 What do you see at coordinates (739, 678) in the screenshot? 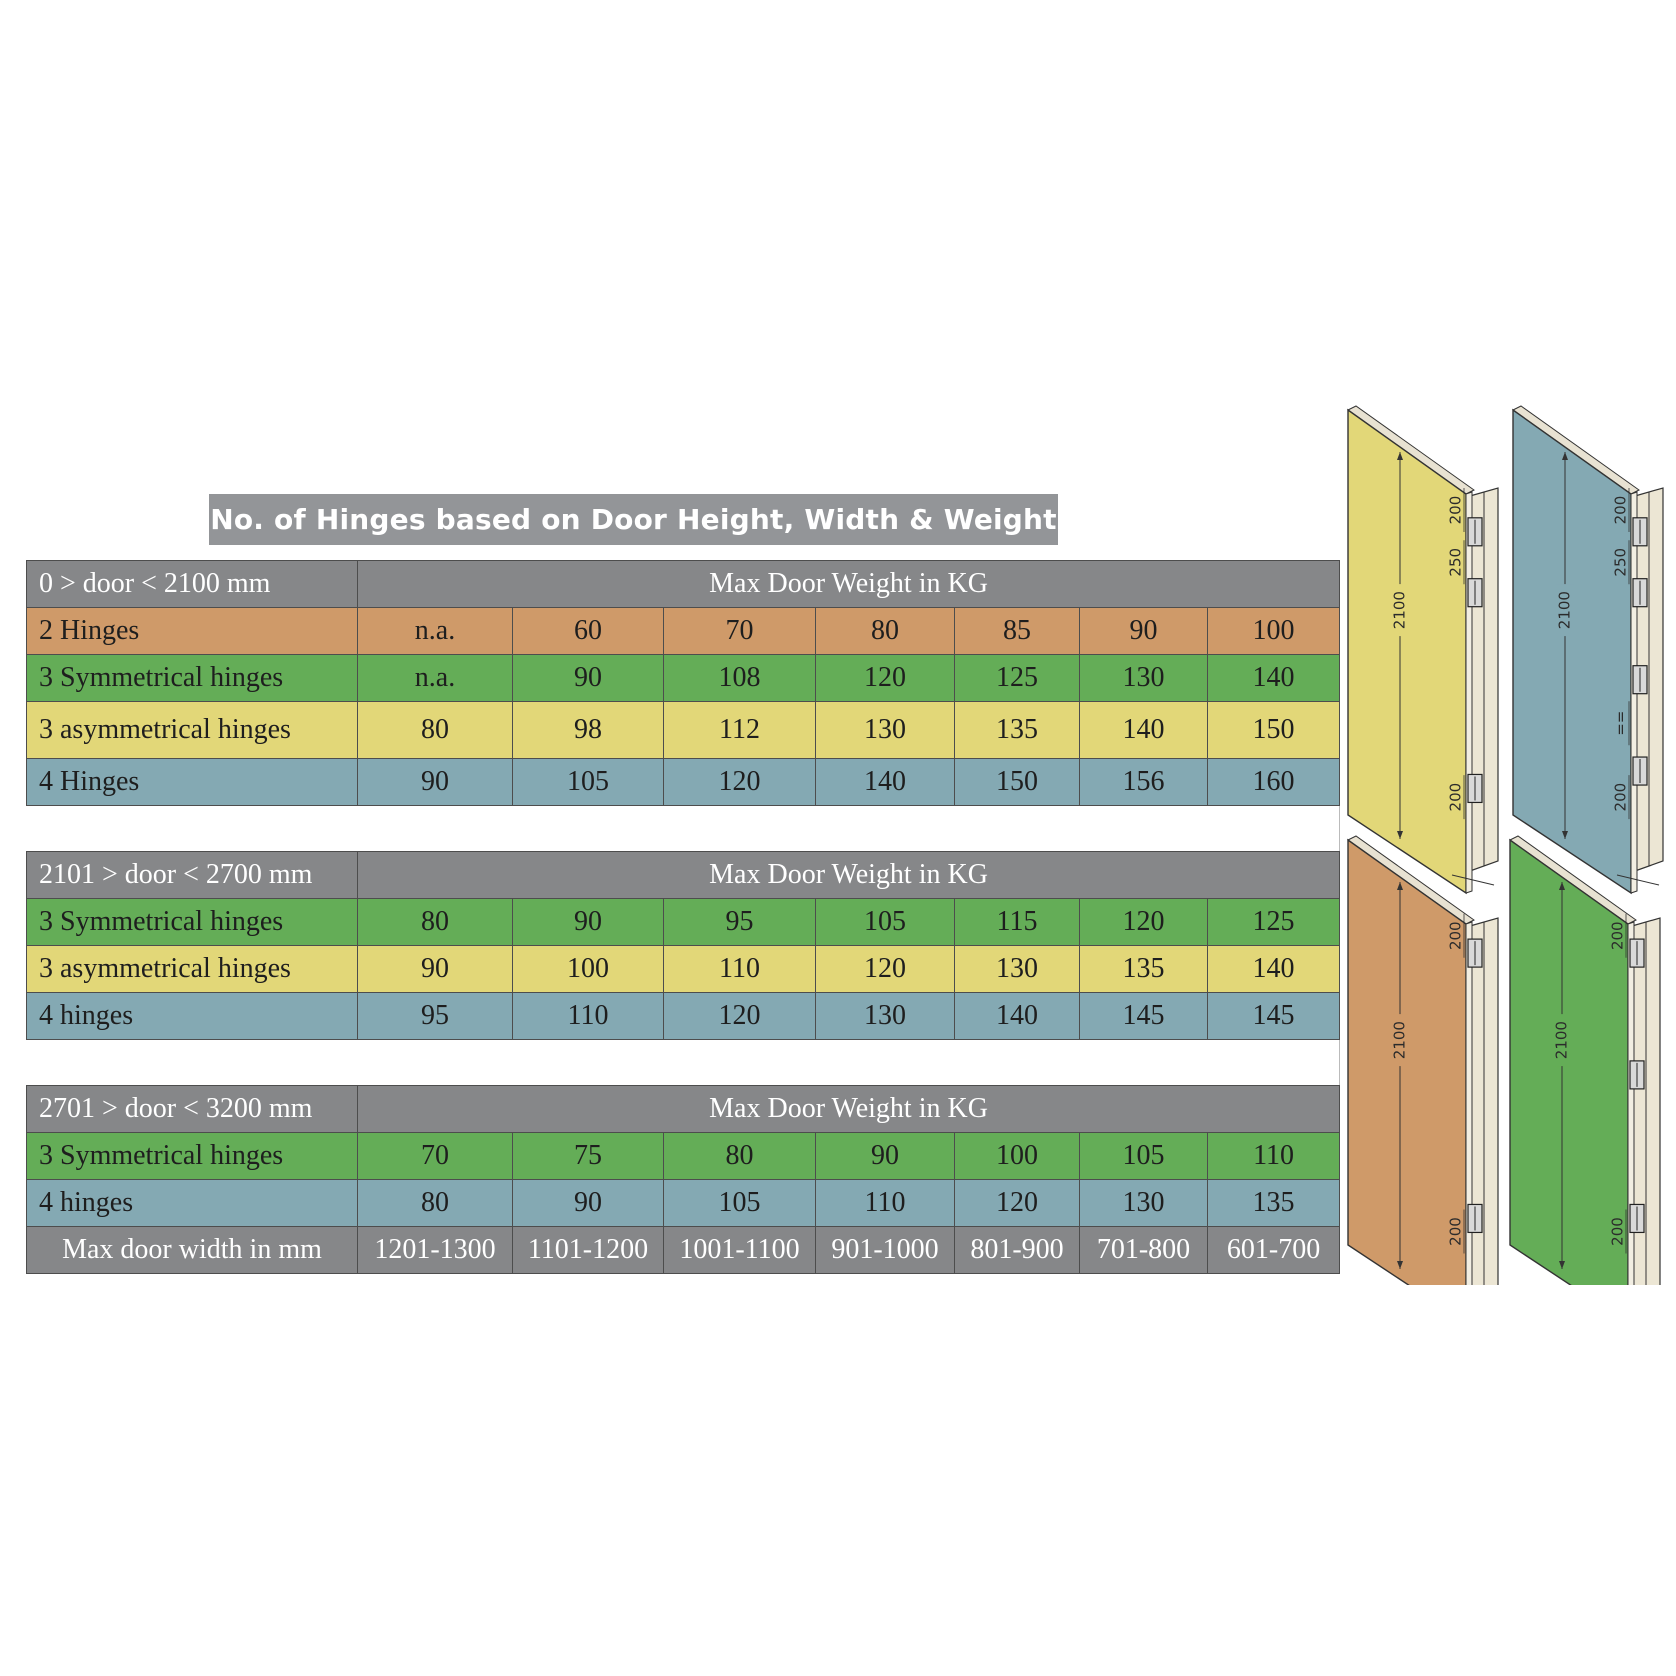
I see `max-weight-cell: 108` at bounding box center [739, 678].